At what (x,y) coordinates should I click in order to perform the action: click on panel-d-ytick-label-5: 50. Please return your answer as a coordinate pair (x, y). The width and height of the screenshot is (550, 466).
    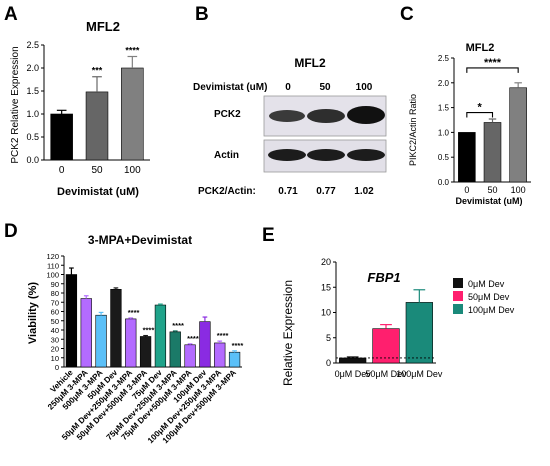
    Looking at the image, I should click on (55, 321).